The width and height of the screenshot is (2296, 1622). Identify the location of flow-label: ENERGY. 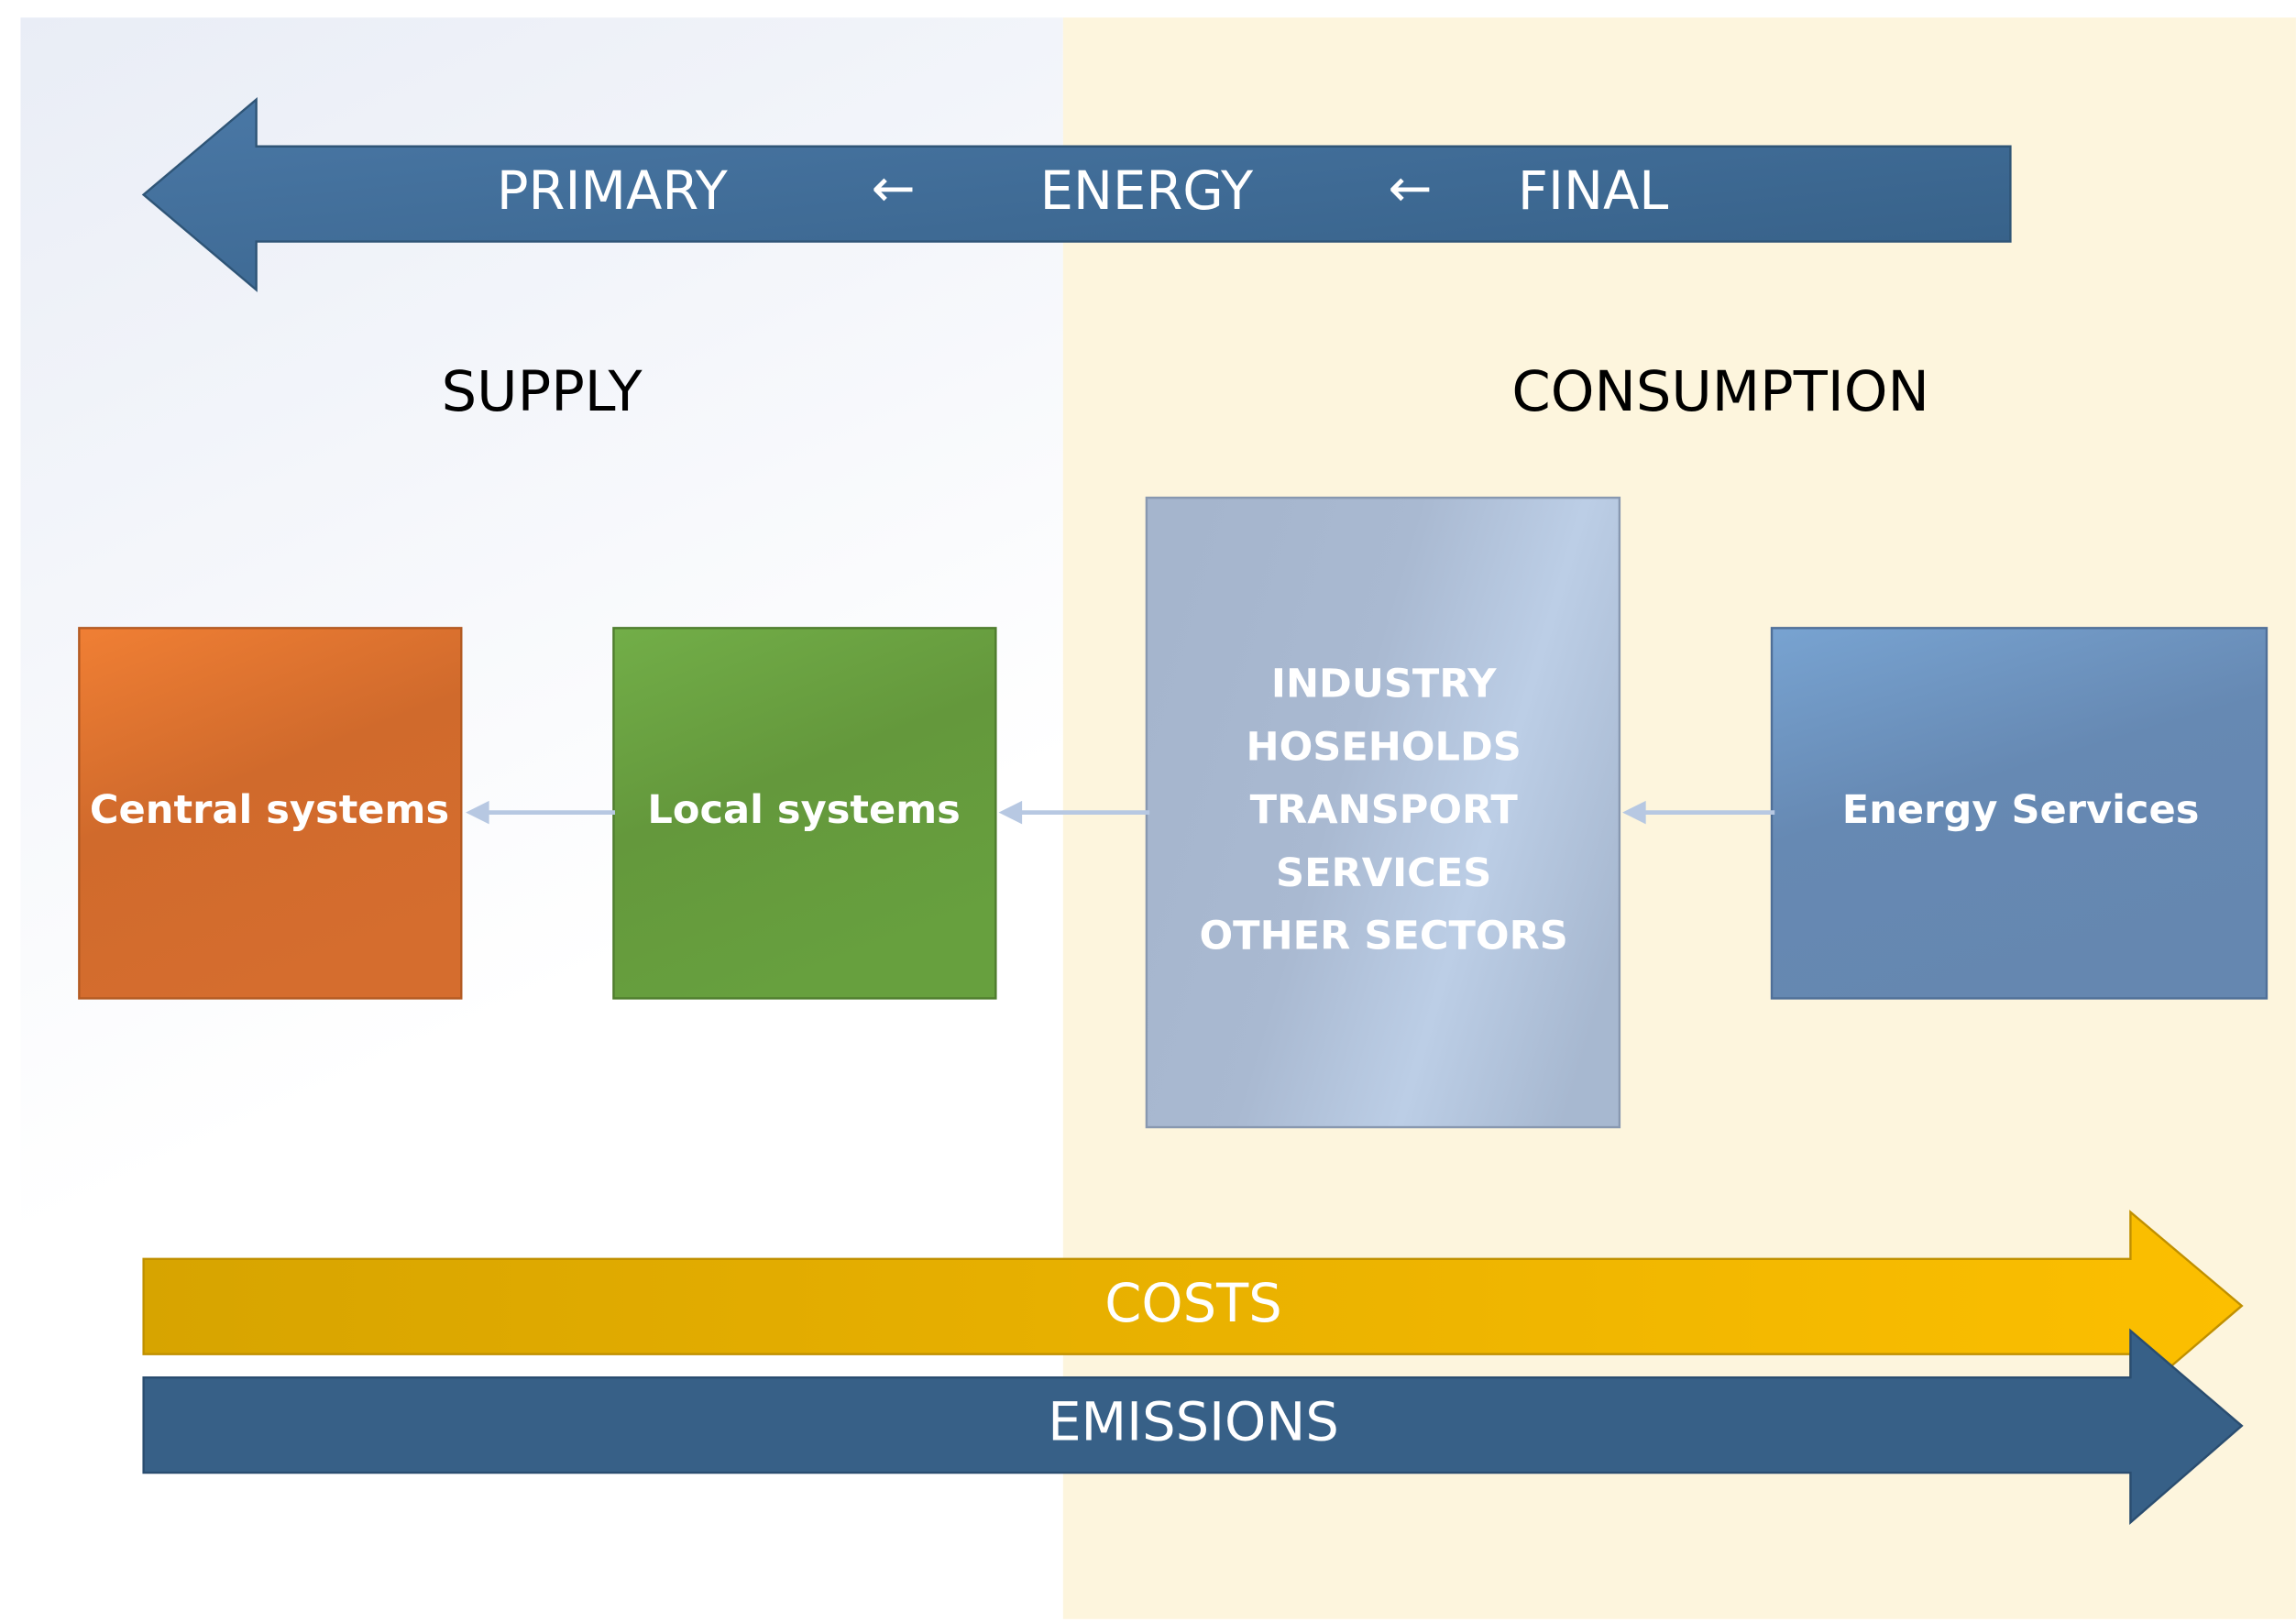
(1147, 191).